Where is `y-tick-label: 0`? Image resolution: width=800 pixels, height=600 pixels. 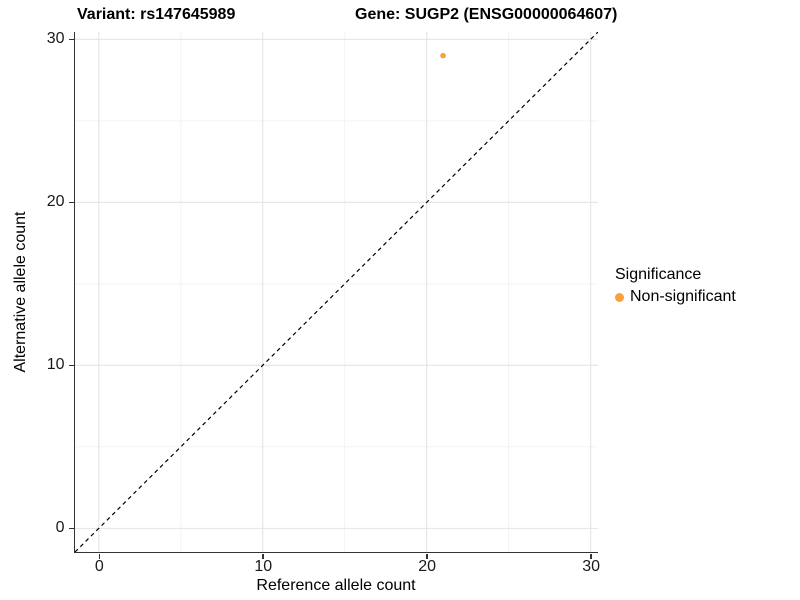 y-tick-label: 0 is located at coordinates (60, 527).